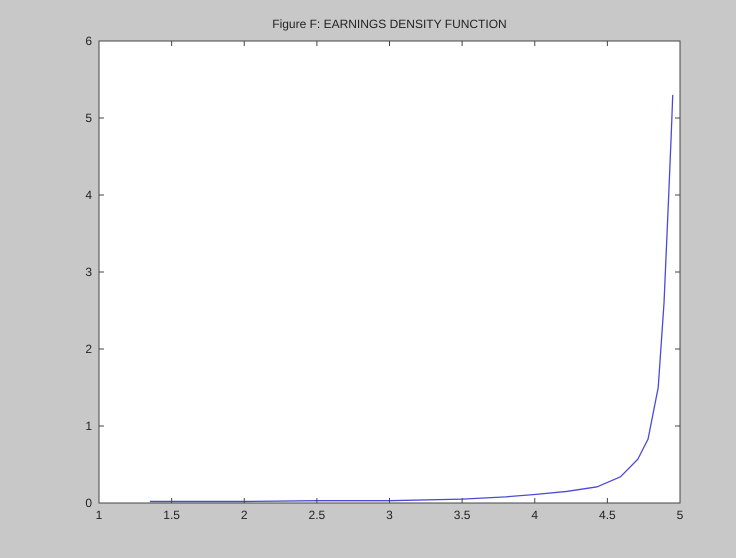 Image resolution: width=736 pixels, height=558 pixels. I want to click on x-tick-label: 5, so click(680, 515).